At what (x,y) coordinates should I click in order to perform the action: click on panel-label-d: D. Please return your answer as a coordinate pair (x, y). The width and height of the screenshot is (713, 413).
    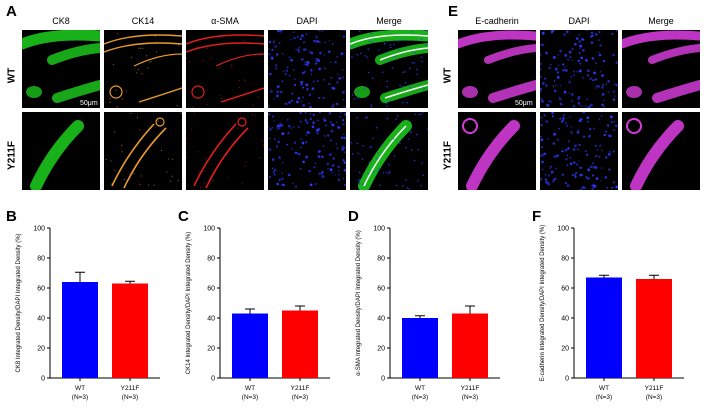
    Looking at the image, I should click on (353, 216).